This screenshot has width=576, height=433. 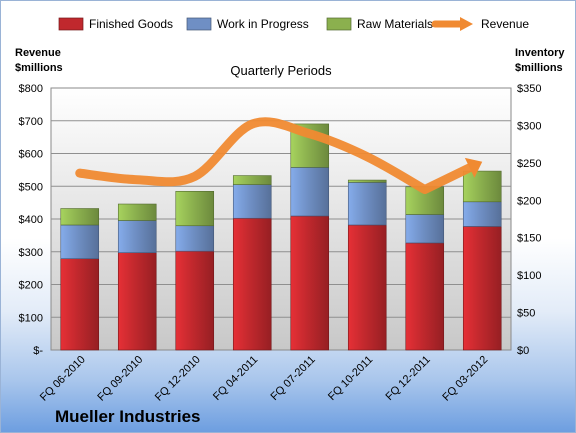 What do you see at coordinates (529, 126) in the screenshot?
I see `right-axis-tick-label: $300` at bounding box center [529, 126].